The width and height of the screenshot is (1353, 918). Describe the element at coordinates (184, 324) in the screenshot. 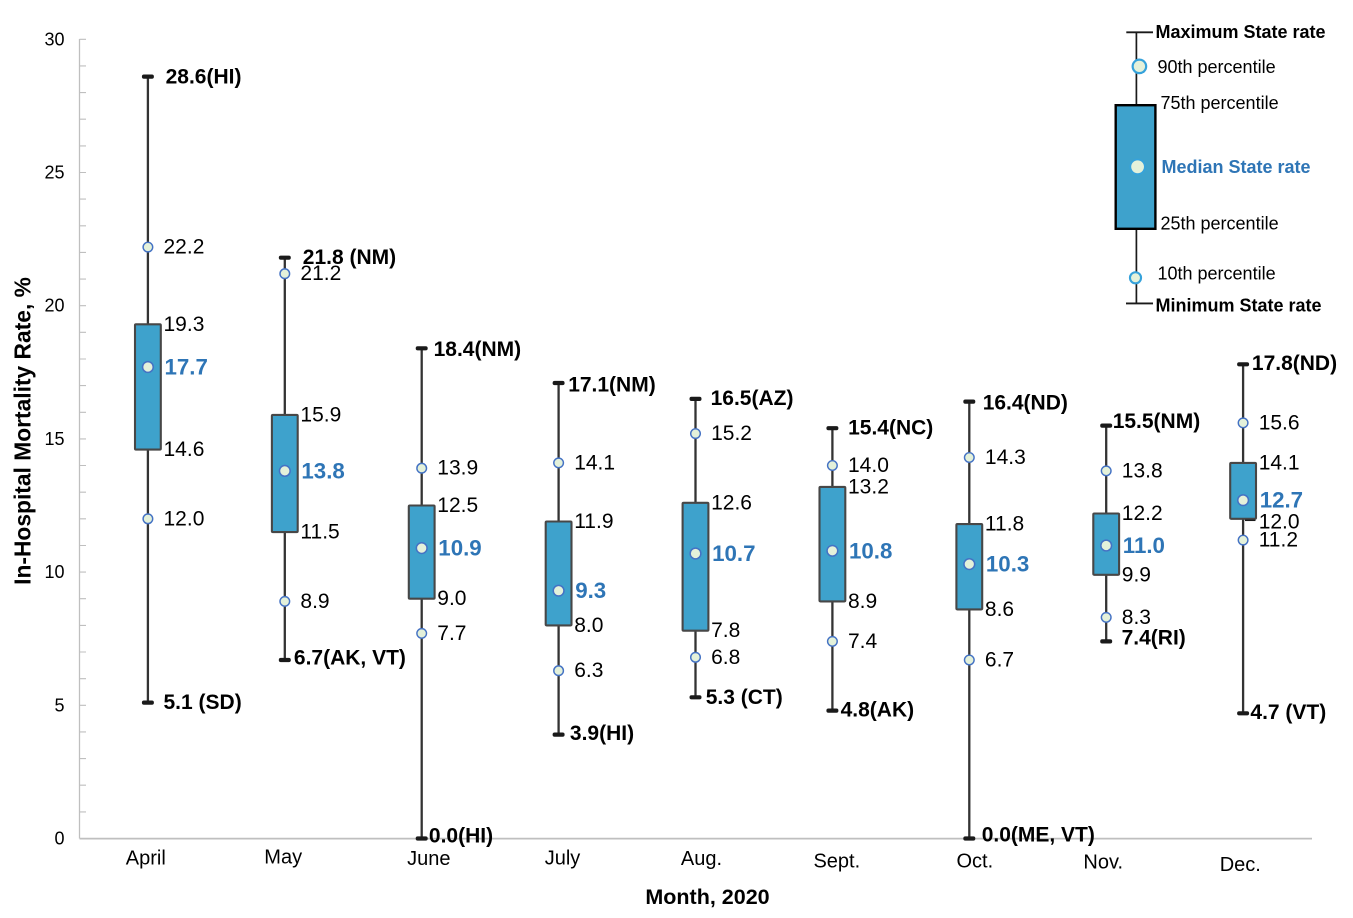

I see `svg-text: 19.3` at that location.